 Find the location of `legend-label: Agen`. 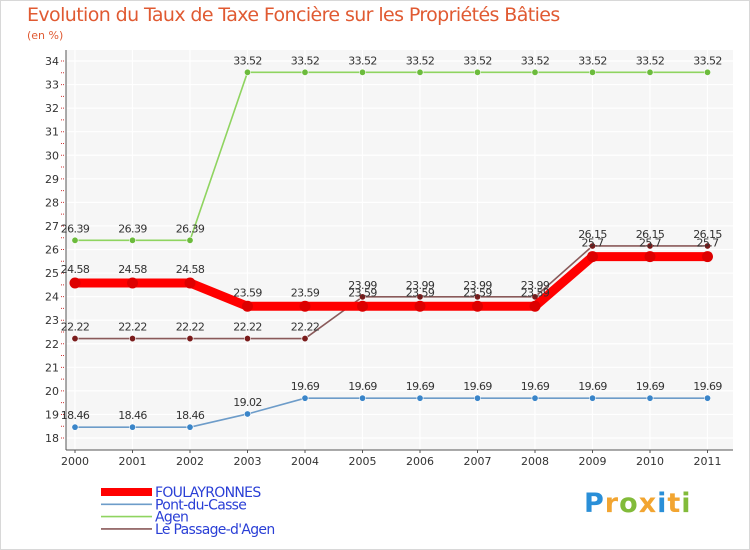

legend-label: Agen is located at coordinates (171, 518).